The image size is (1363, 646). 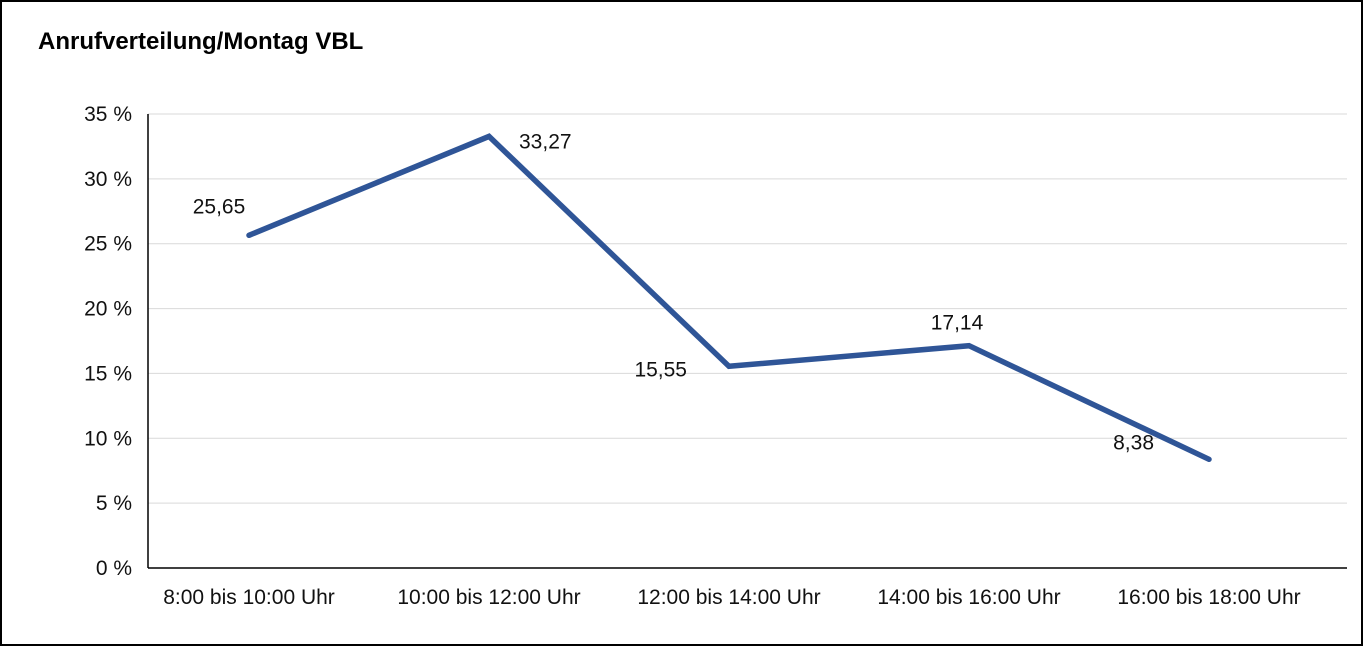 I want to click on chart-title: Anrufverteilung/Montag VBL, so click(x=201, y=41).